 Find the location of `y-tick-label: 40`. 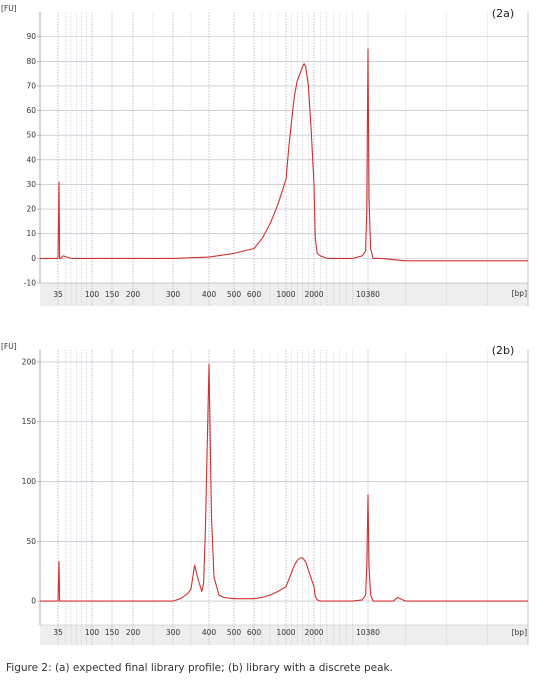

y-tick-label: 40 is located at coordinates (31, 159).